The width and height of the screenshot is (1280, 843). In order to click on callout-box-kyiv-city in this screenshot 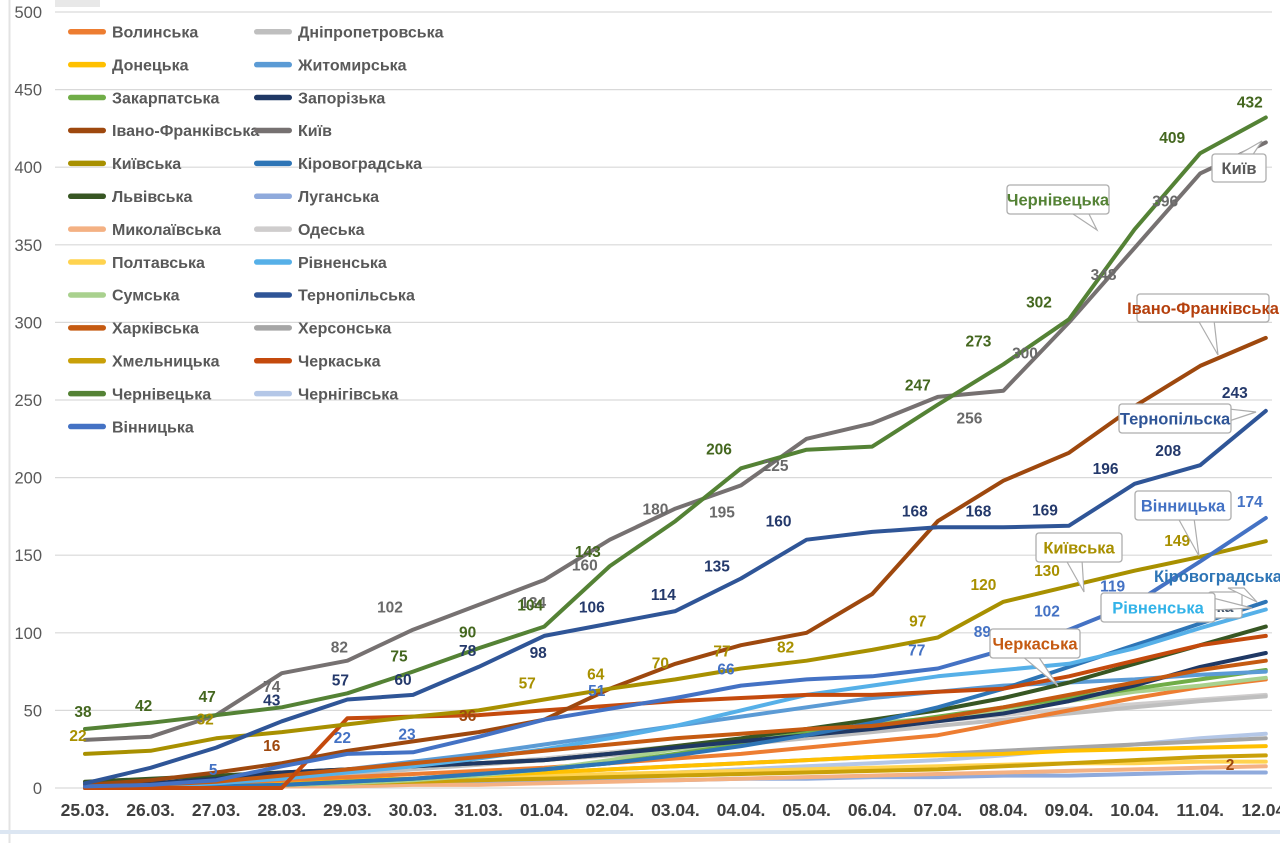, I will do `click(1239, 168)`.